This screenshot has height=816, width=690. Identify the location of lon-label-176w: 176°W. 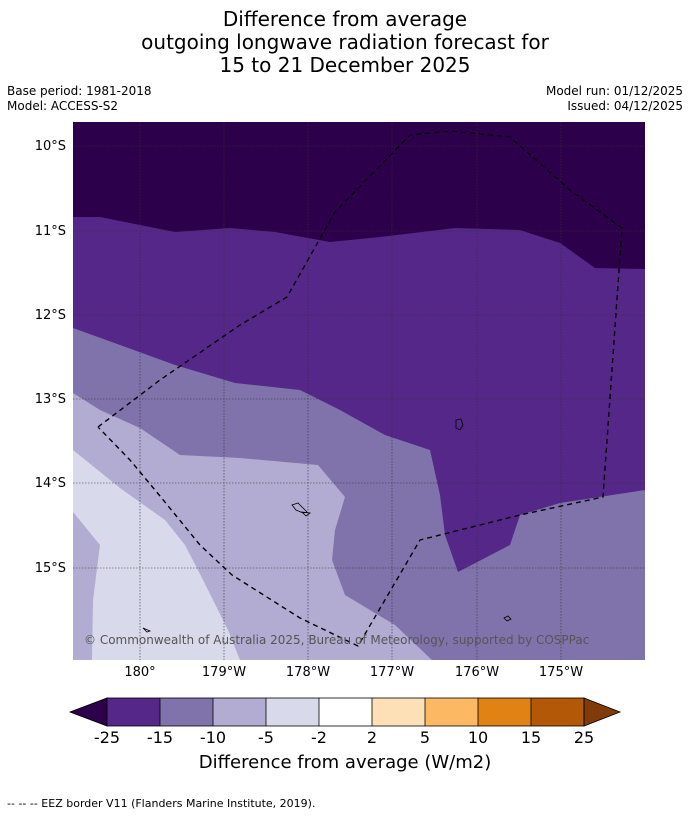
(477, 672).